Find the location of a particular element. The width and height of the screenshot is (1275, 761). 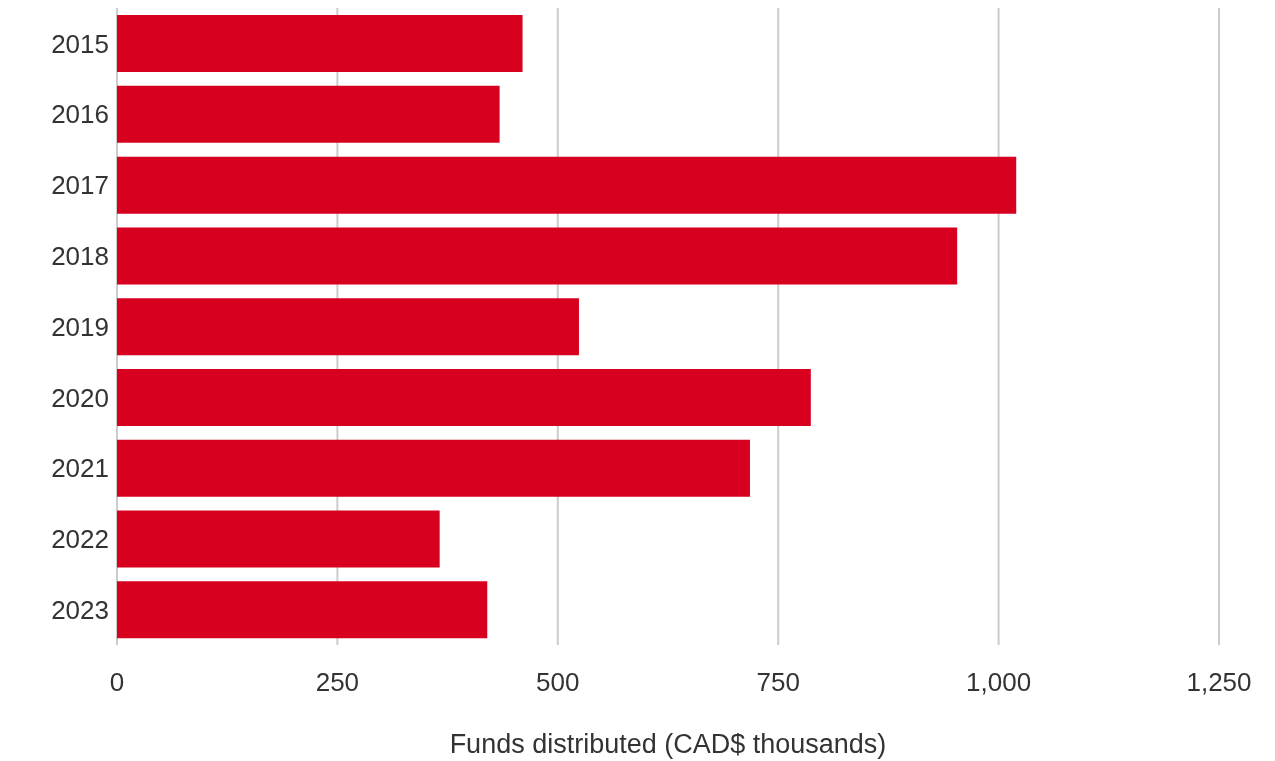

x-tick-label: 0 is located at coordinates (117, 682).